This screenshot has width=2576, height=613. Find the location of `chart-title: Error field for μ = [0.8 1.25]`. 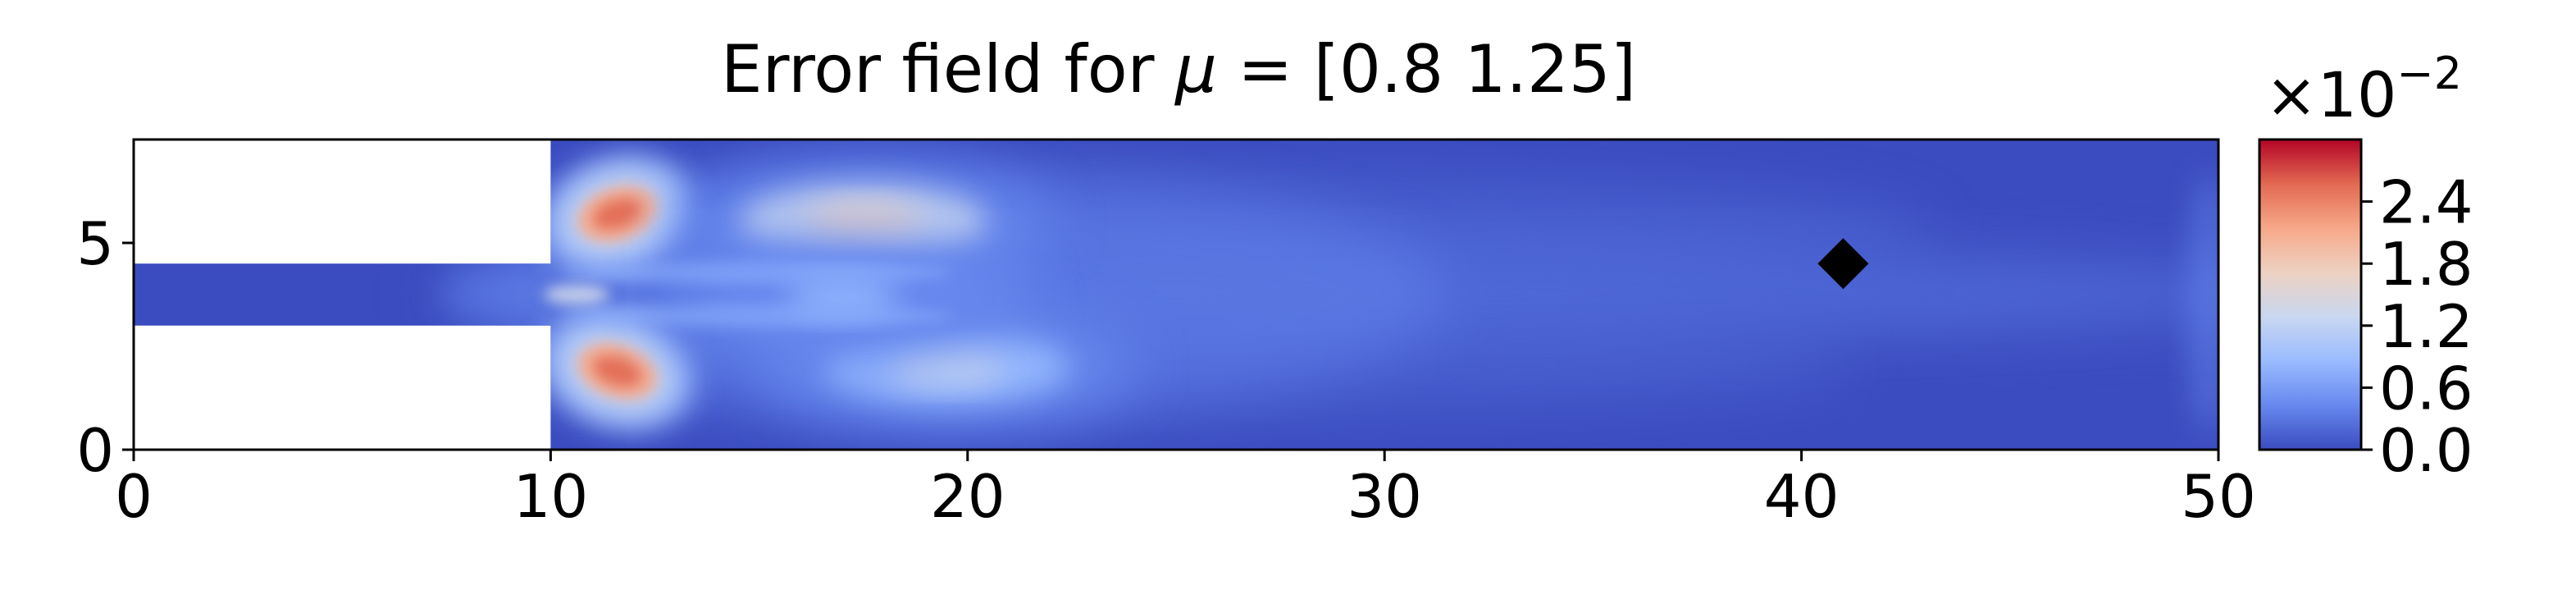

chart-title: Error field for μ = [0.8 1.25] is located at coordinates (1178, 69).